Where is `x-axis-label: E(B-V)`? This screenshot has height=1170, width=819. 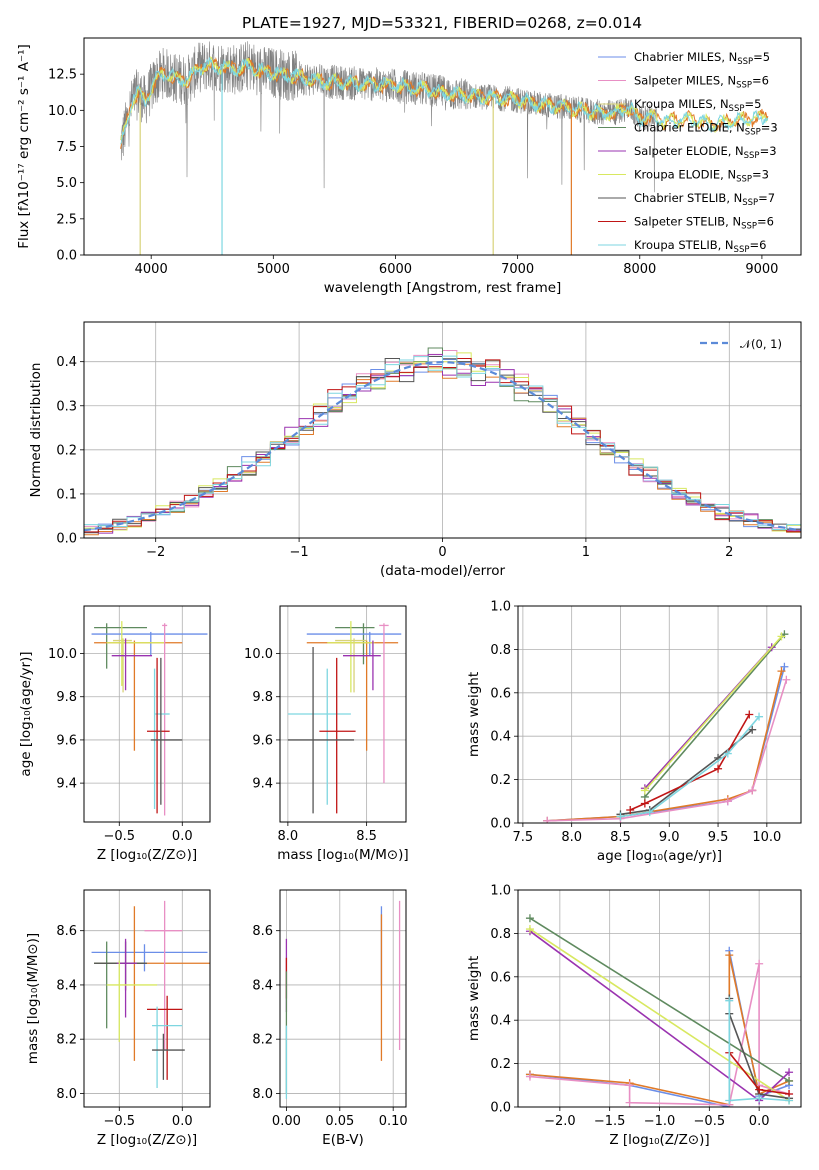
x-axis-label: E(B-V) is located at coordinates (343, 1140).